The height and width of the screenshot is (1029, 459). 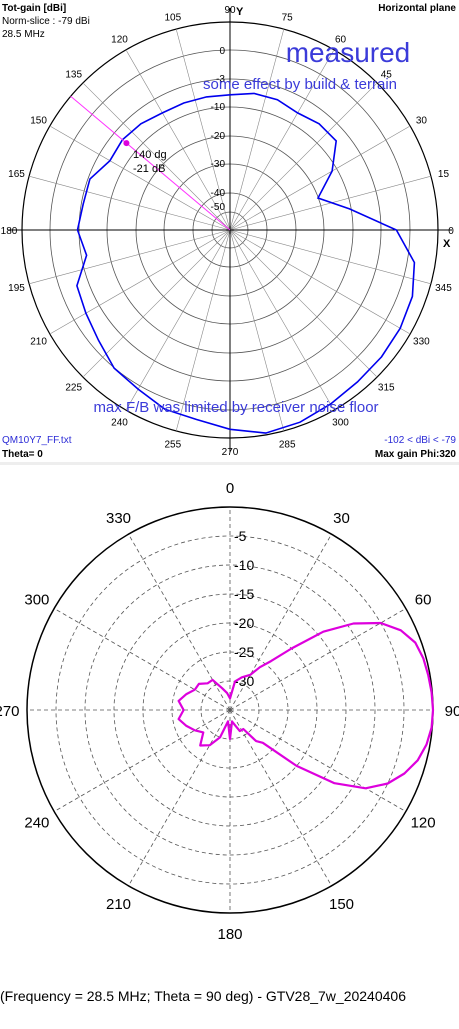 What do you see at coordinates (447, 244) in the screenshot?
I see `axis-label-x: X` at bounding box center [447, 244].